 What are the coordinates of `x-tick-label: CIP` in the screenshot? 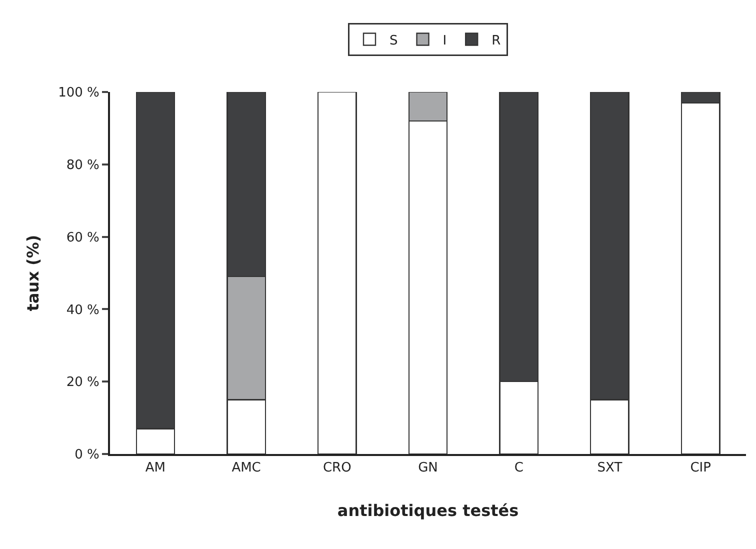 It's located at (701, 468).